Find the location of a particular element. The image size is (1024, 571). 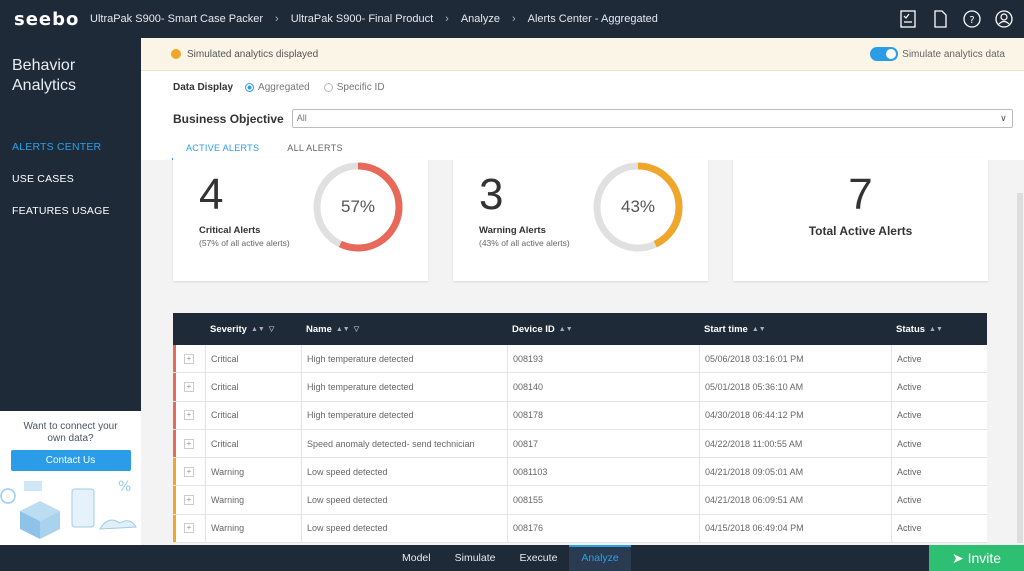

device-id-cell: 008176 is located at coordinates (603, 528).